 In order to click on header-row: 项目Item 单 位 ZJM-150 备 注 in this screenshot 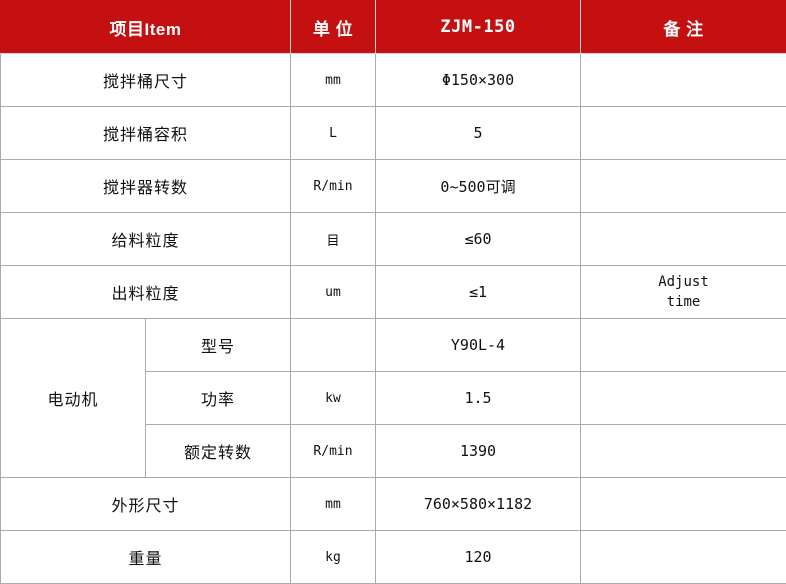, I will do `click(393, 27)`.